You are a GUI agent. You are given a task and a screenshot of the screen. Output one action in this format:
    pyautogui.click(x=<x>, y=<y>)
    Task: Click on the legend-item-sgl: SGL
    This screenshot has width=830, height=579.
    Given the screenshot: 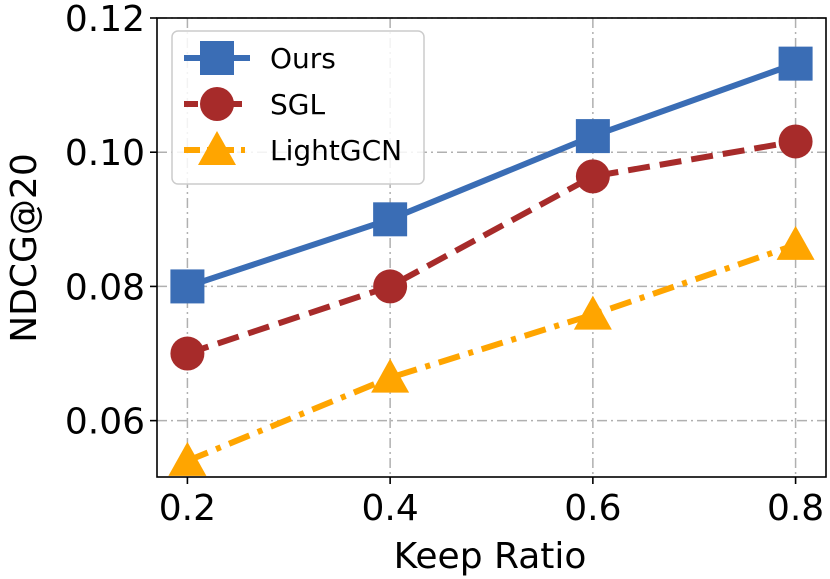 What is the action you would take?
    pyautogui.click(x=254, y=104)
    